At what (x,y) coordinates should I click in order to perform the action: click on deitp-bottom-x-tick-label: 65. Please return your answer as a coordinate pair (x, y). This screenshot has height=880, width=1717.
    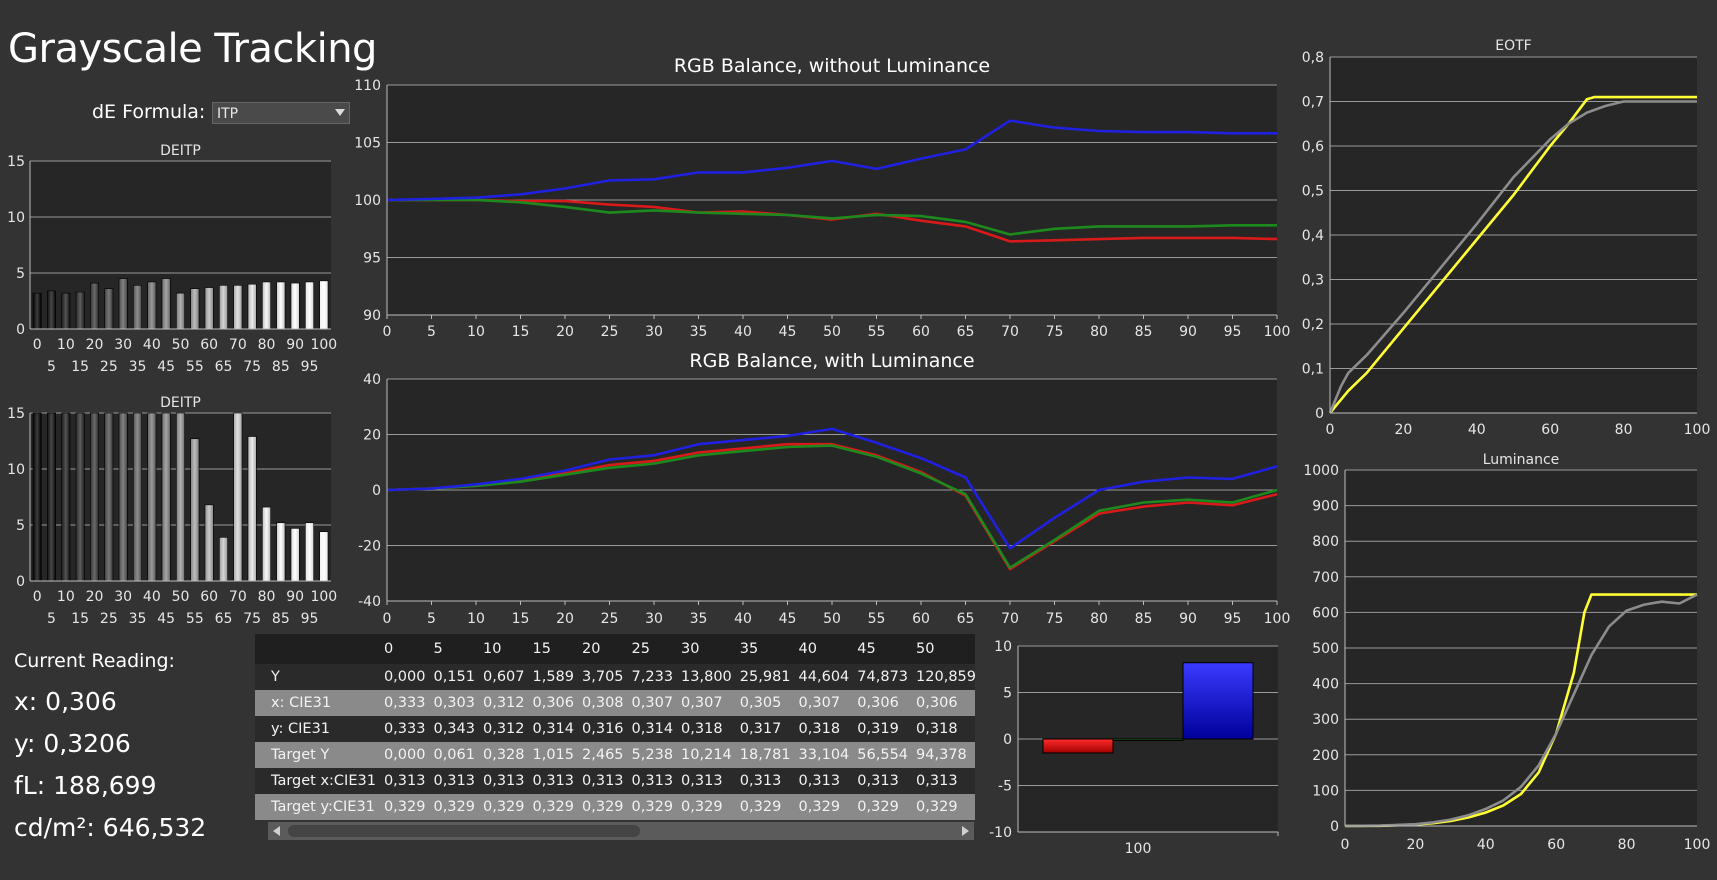
    Looking at the image, I should click on (224, 619).